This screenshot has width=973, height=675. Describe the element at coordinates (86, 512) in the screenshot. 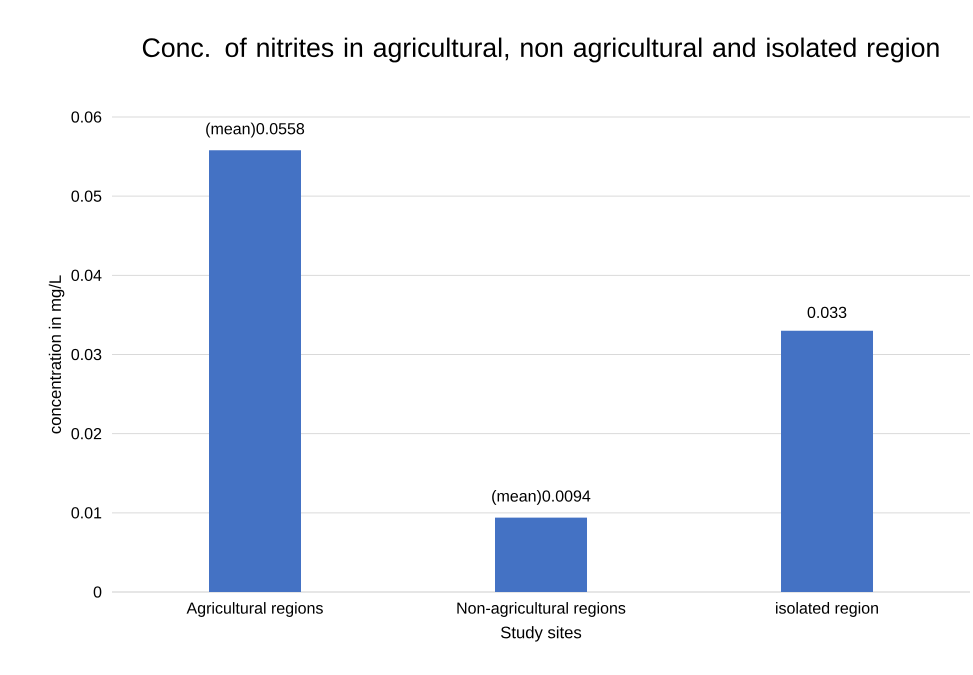

I see `y-tick-label: 0.01` at that location.